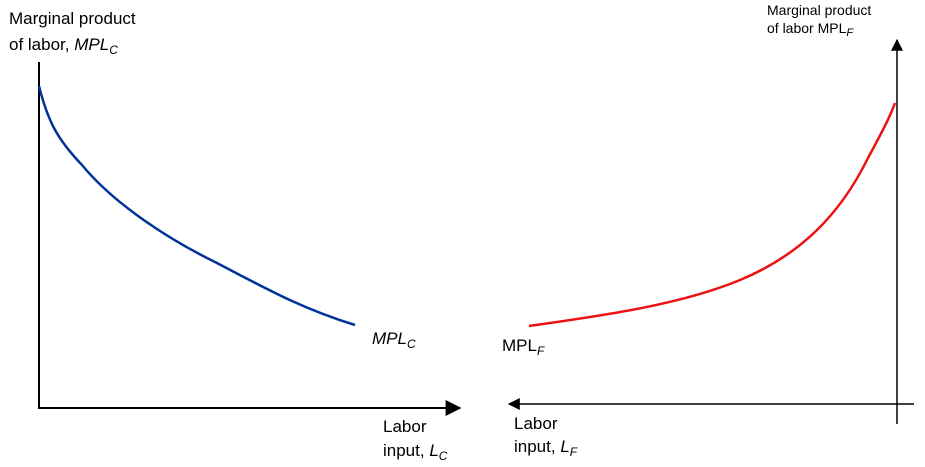 Image resolution: width=925 pixels, height=467 pixels. Describe the element at coordinates (394, 340) in the screenshot. I see `mpl-c-curve-label: MPLC` at that location.